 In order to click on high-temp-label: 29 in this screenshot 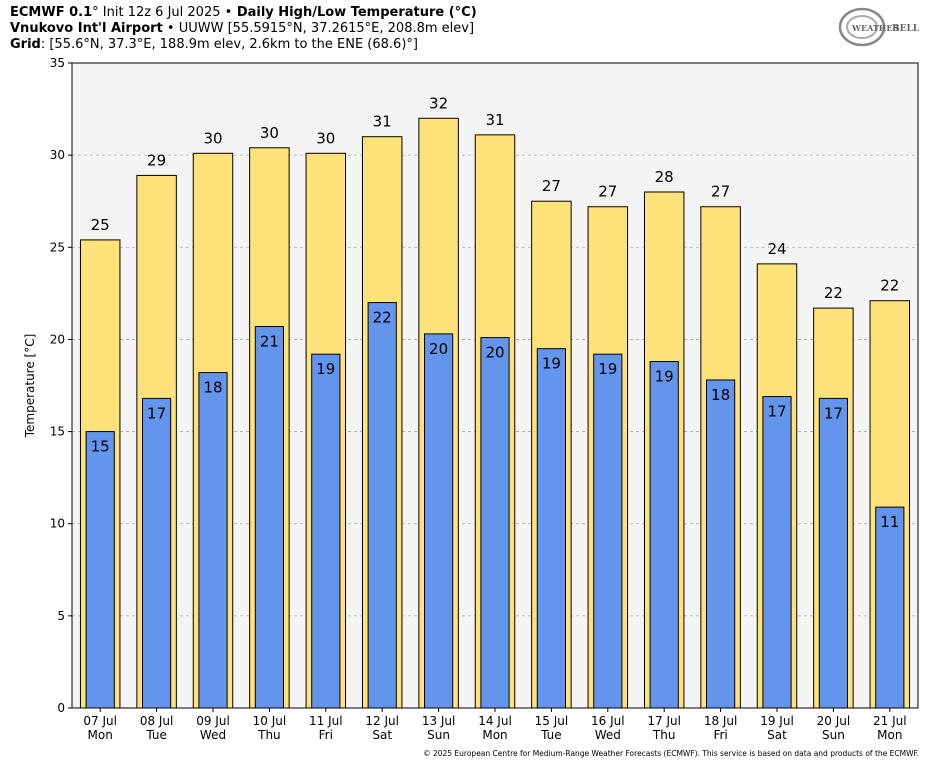, I will do `click(156, 160)`.